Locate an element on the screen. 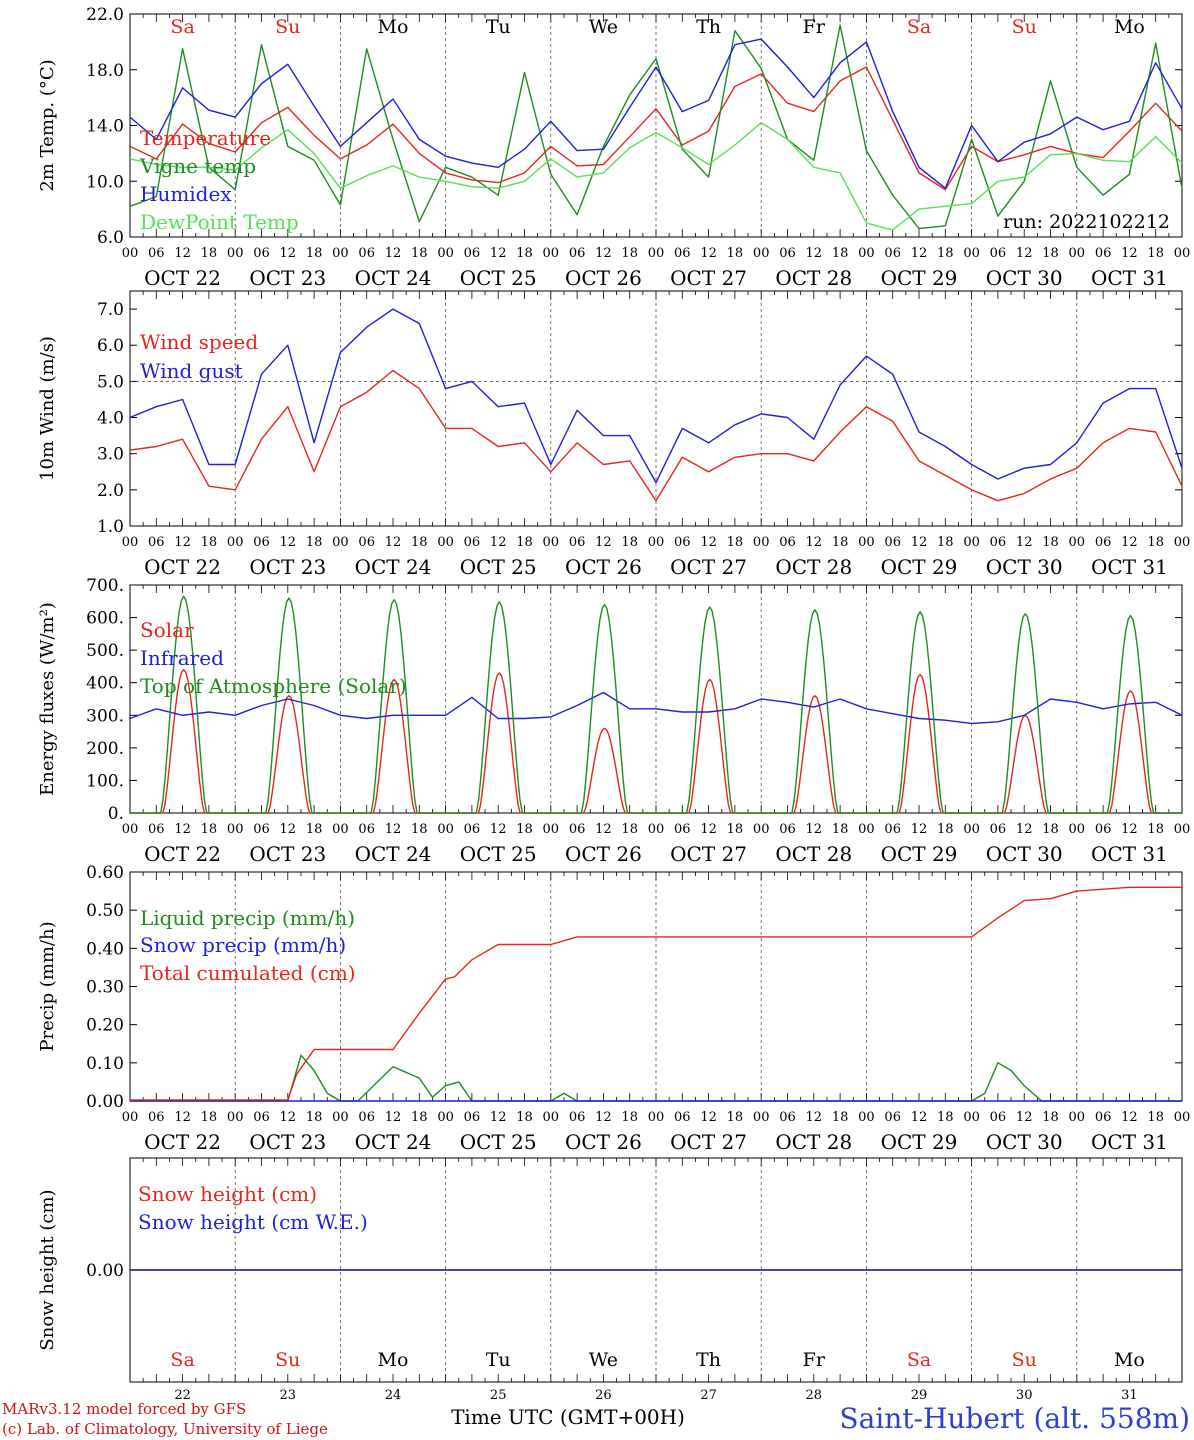 Image resolution: width=1194 pixels, height=1440 pixels. y-axis-title: Precip (mm/h) is located at coordinates (47, 986).